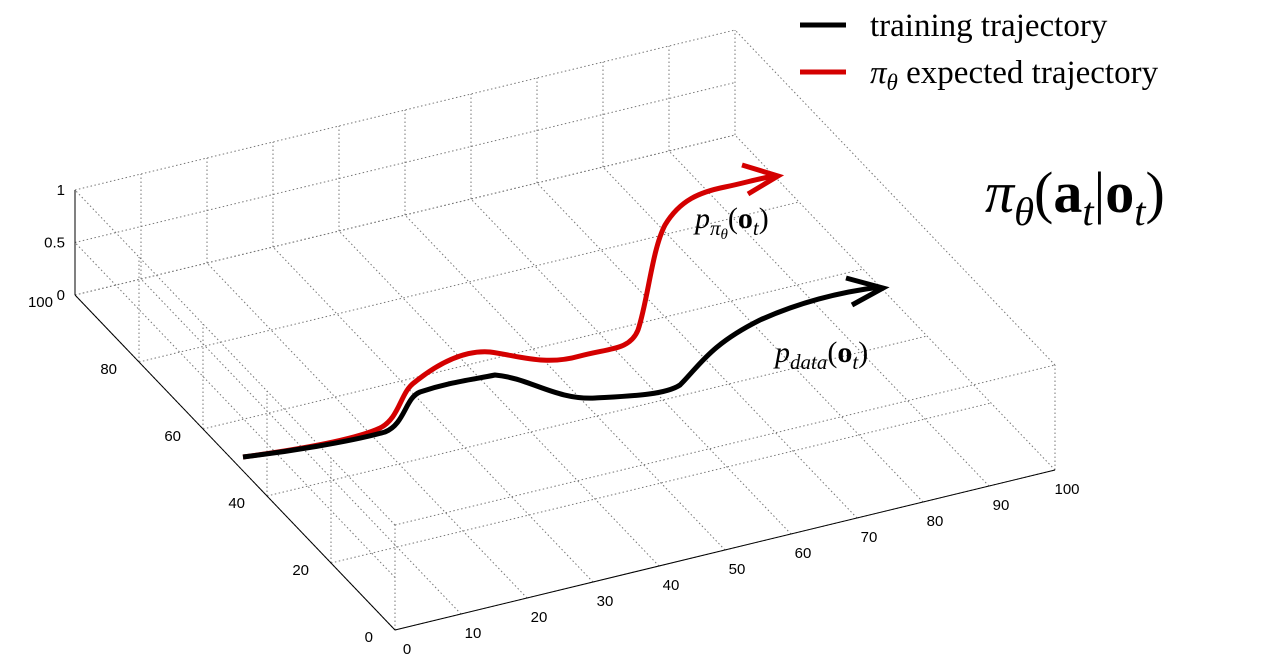 This screenshot has height=667, width=1282. Describe the element at coordinates (108, 369) in the screenshot. I see `y-tick-label: 80` at that location.